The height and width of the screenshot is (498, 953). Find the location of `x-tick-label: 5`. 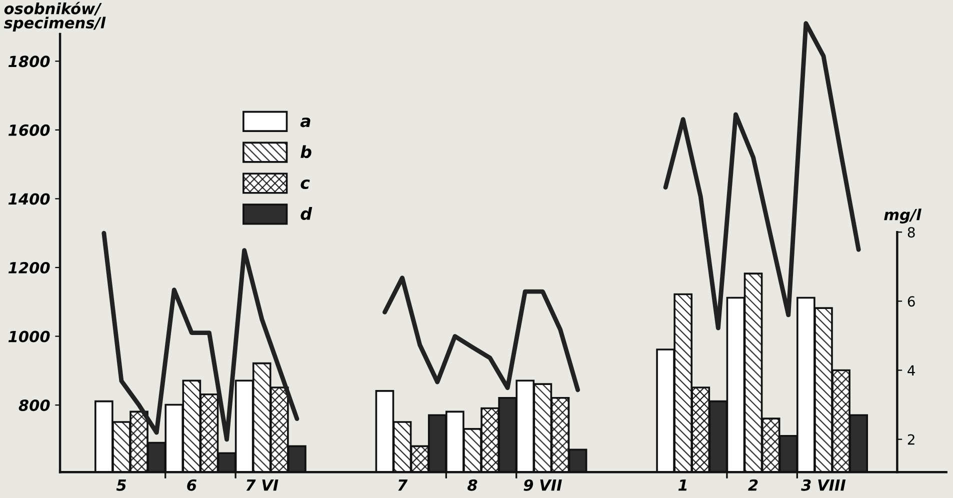

x-tick-label: 5 is located at coordinates (121, 485).